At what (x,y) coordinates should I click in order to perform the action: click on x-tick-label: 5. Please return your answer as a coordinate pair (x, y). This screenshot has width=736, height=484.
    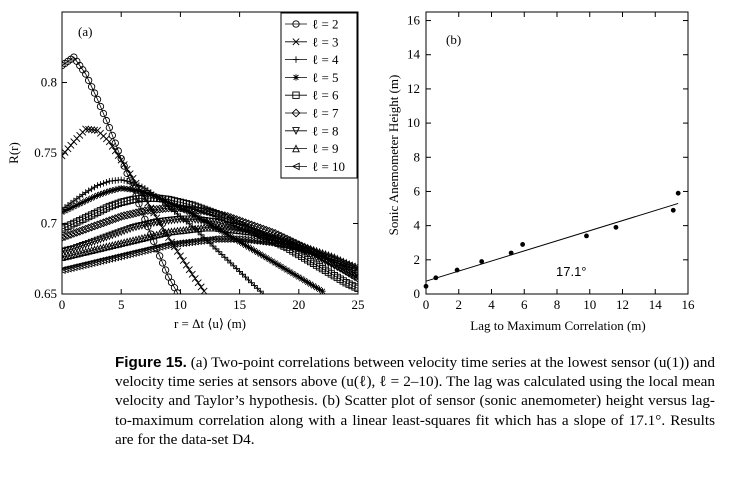
    Looking at the image, I should click on (121, 304).